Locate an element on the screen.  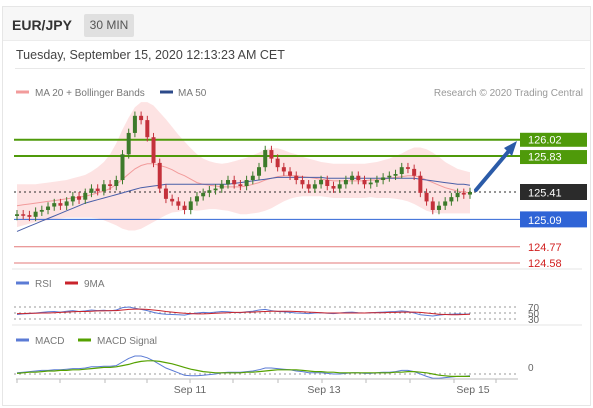
rsi-level-label-50: 50 is located at coordinates (534, 314).